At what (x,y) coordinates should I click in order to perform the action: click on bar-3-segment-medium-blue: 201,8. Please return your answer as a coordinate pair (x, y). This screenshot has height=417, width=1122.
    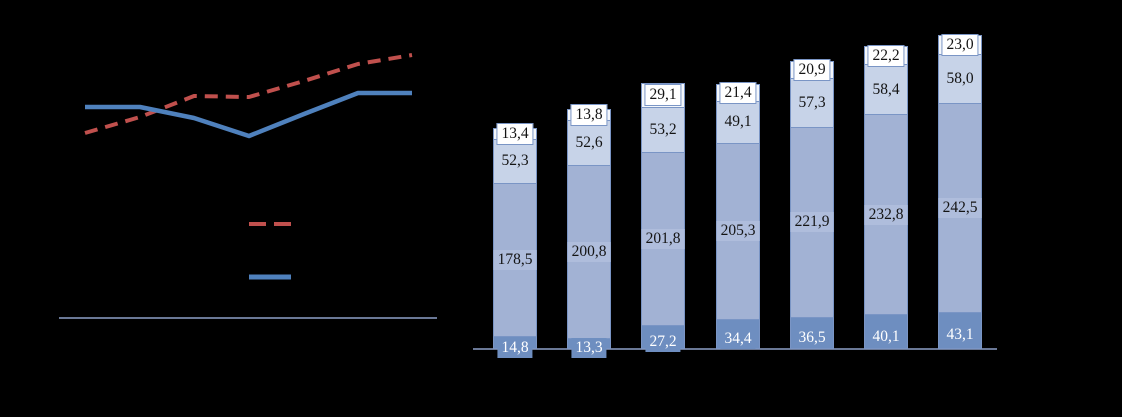
    Looking at the image, I should click on (663, 239).